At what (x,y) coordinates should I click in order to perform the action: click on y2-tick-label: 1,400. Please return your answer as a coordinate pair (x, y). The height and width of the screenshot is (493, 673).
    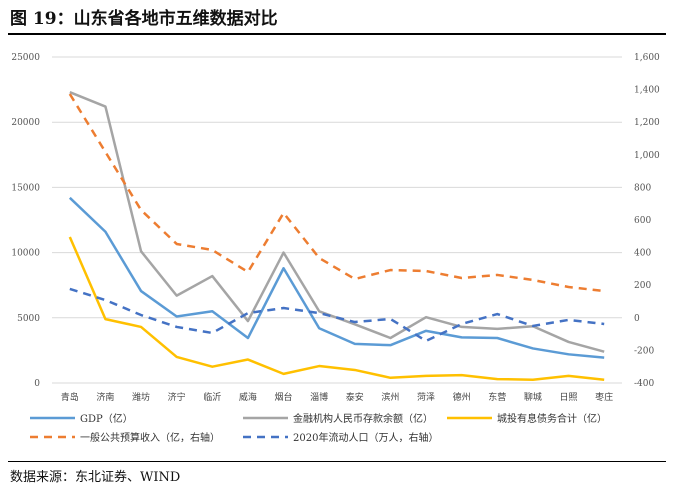
    Looking at the image, I should click on (647, 91).